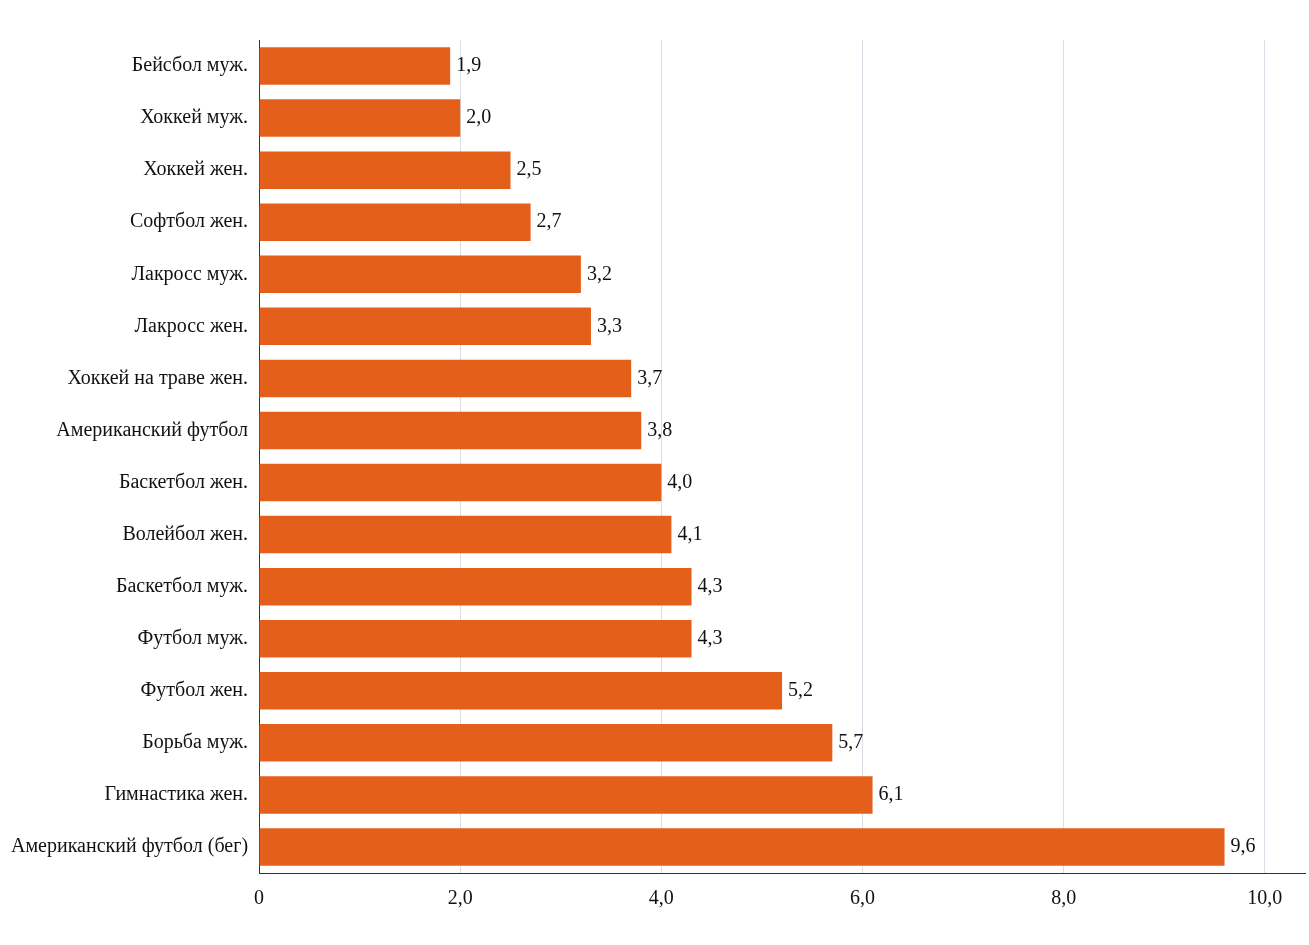 This screenshot has height=945, width=1309. Describe the element at coordinates (660, 428) in the screenshot. I see `data-label: 3,8` at that location.